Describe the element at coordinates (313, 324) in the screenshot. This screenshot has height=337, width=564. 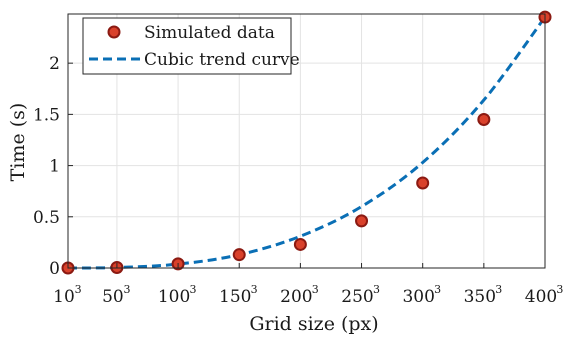
I see `x-axis-label: Grid size (px)` at that location.